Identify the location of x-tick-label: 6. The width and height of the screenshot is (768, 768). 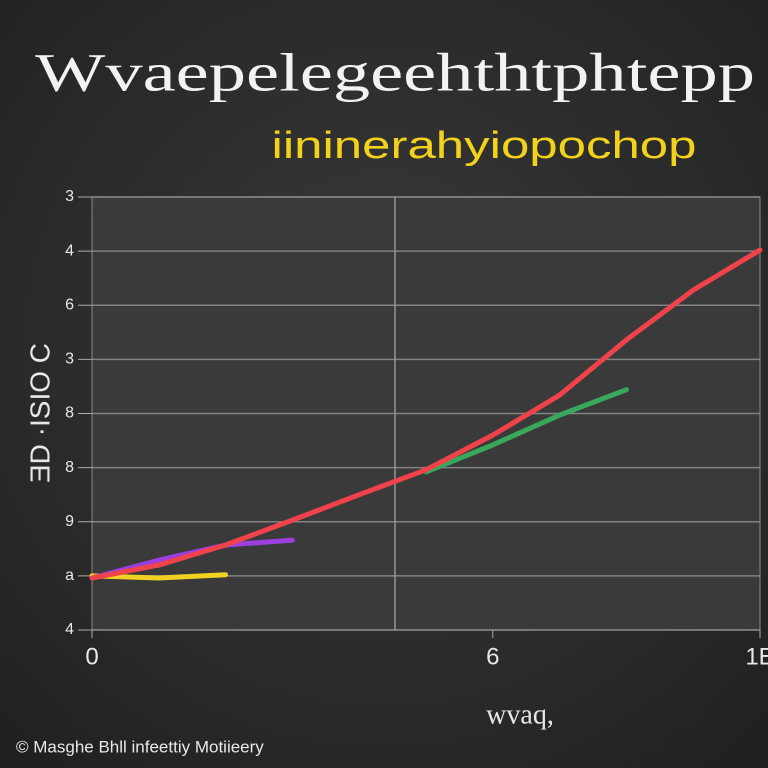
(492, 656).